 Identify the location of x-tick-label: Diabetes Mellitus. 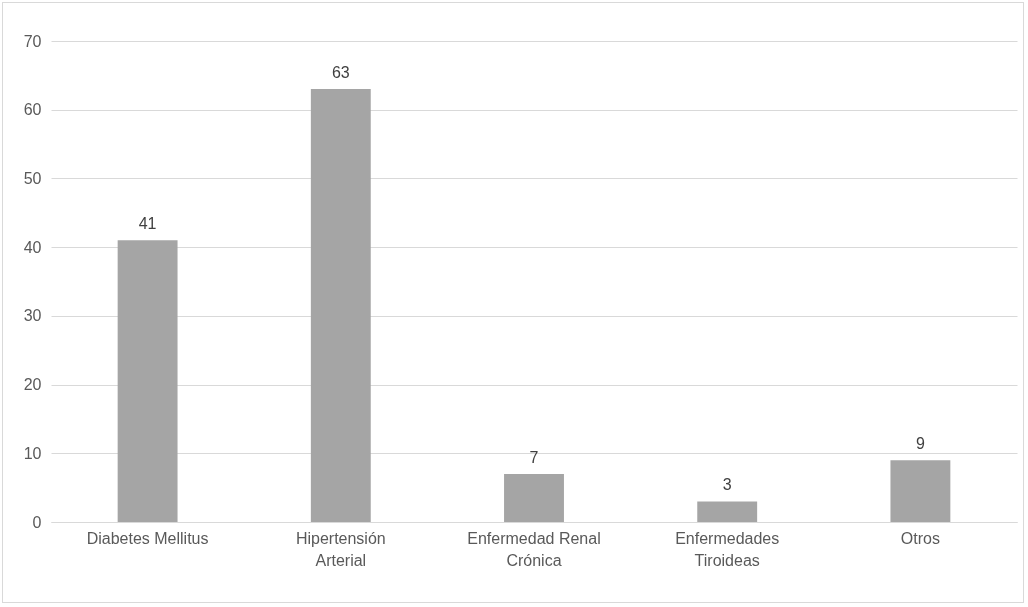
(147, 538).